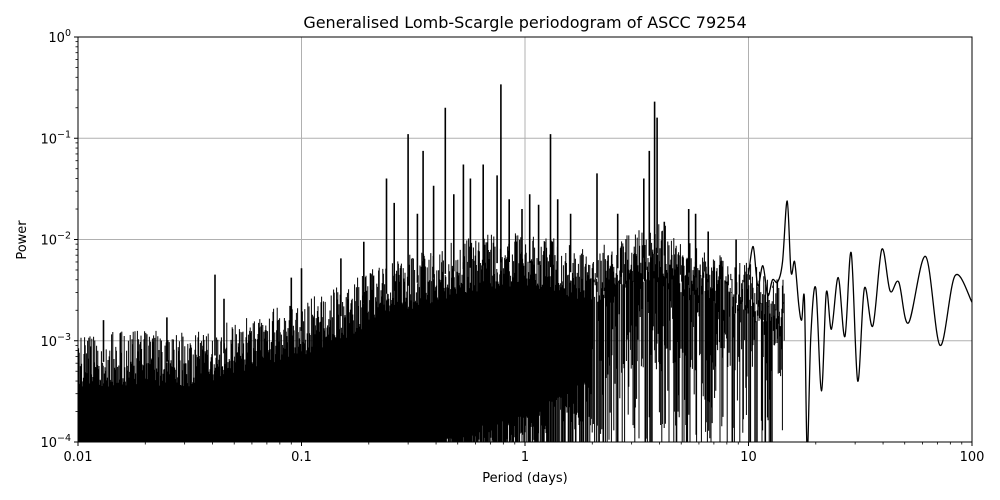 The height and width of the screenshot is (500, 1000). What do you see at coordinates (22, 240) in the screenshot?
I see `y-axis-label: Power` at bounding box center [22, 240].